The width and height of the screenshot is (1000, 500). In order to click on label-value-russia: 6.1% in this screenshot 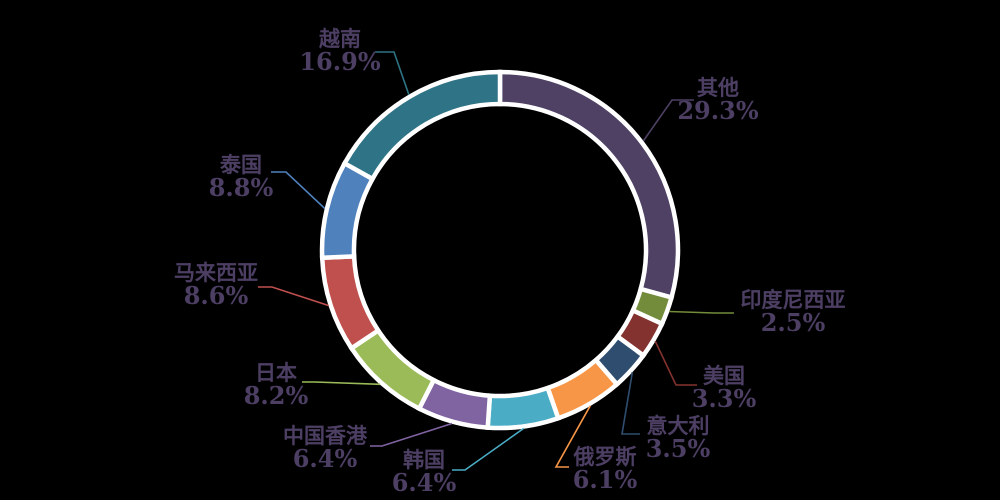, I will do `click(605, 479)`.